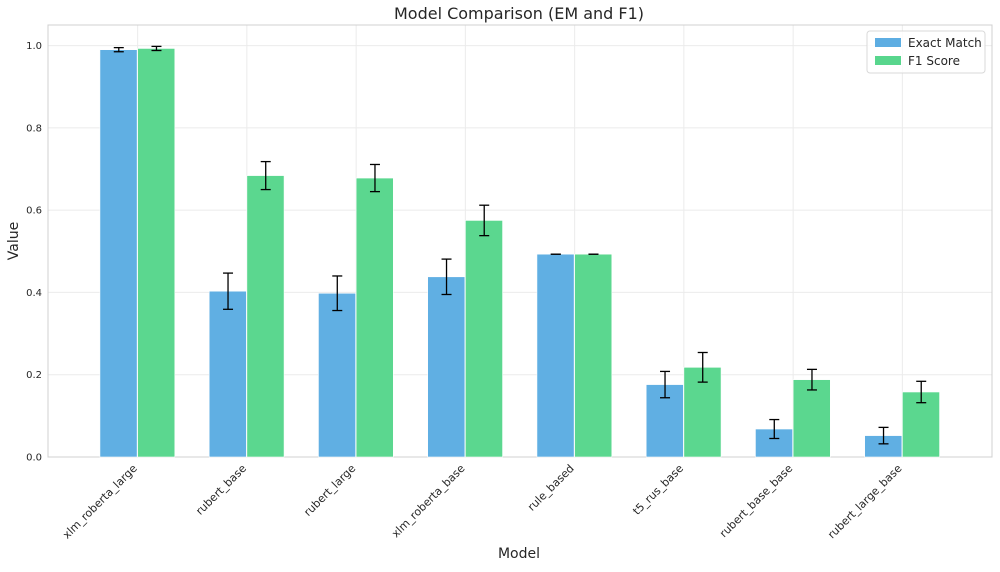  What do you see at coordinates (945, 43) in the screenshot?
I see `legend-label: Exact Match` at bounding box center [945, 43].